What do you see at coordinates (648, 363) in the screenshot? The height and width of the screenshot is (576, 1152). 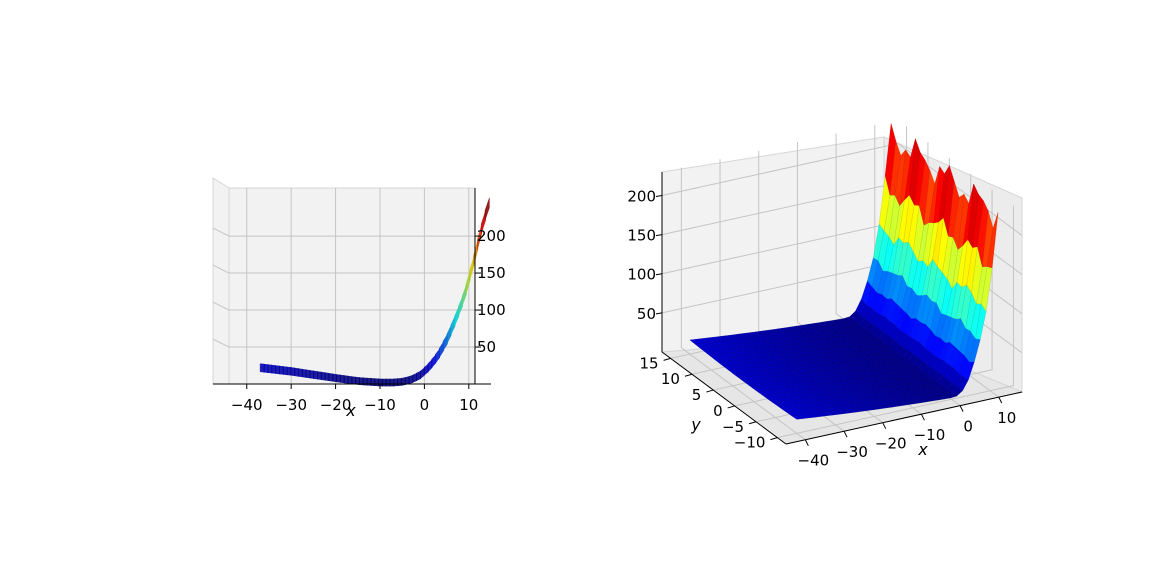 I see `right-y-tick-label-5: 15` at bounding box center [648, 363].